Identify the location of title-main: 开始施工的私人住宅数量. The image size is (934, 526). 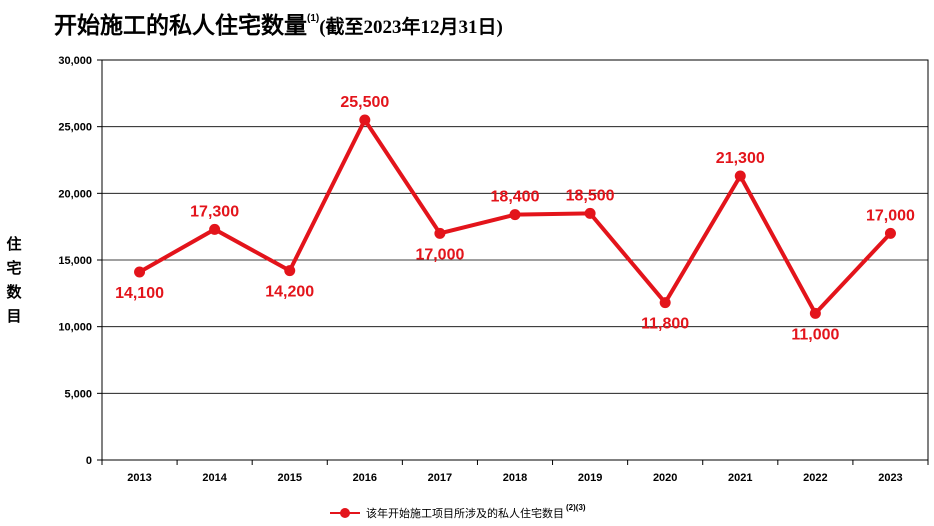
(180, 26).